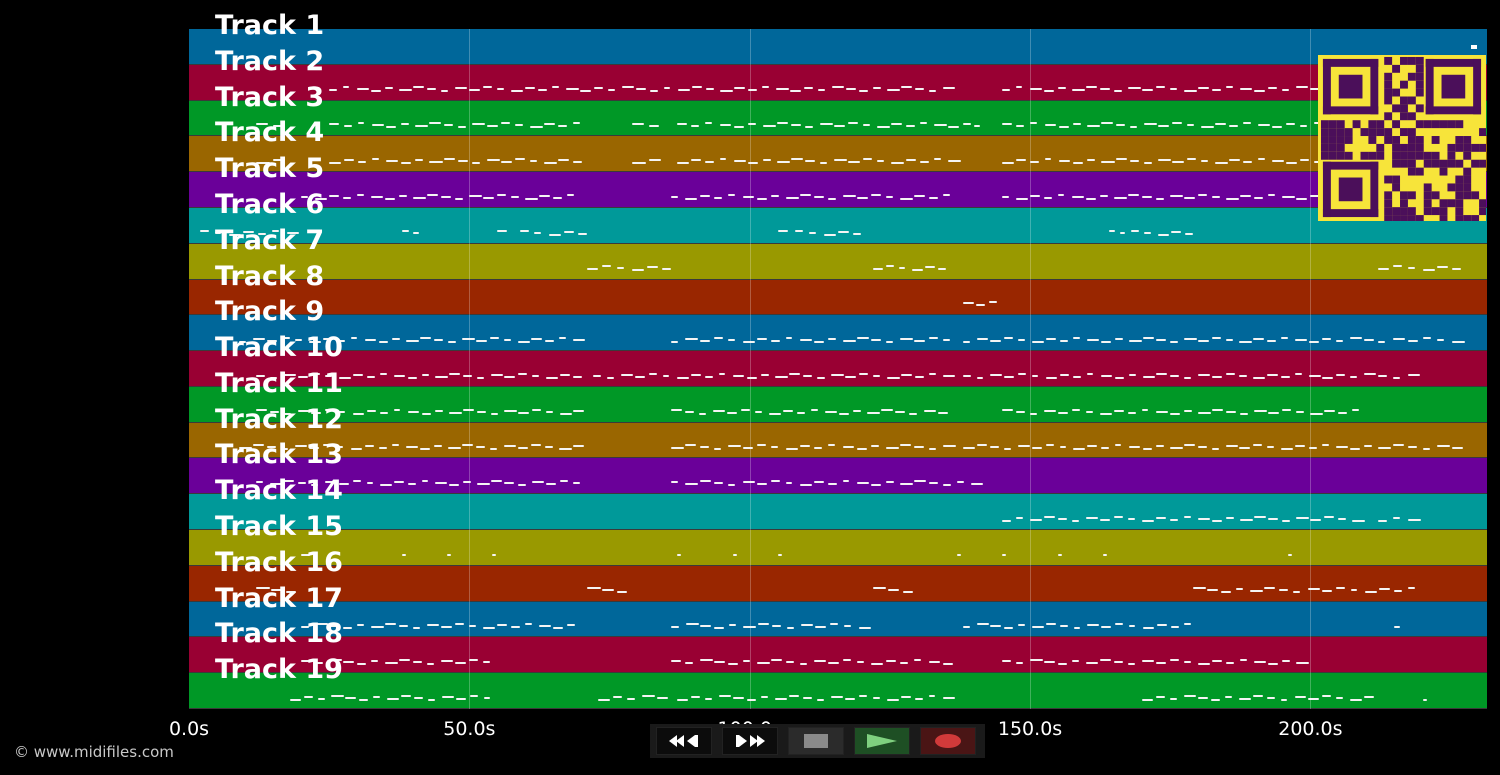 Image resolution: width=1500 pixels, height=775 pixels. What do you see at coordinates (279, 562) in the screenshot?
I see `track-label: Track 16` at bounding box center [279, 562].